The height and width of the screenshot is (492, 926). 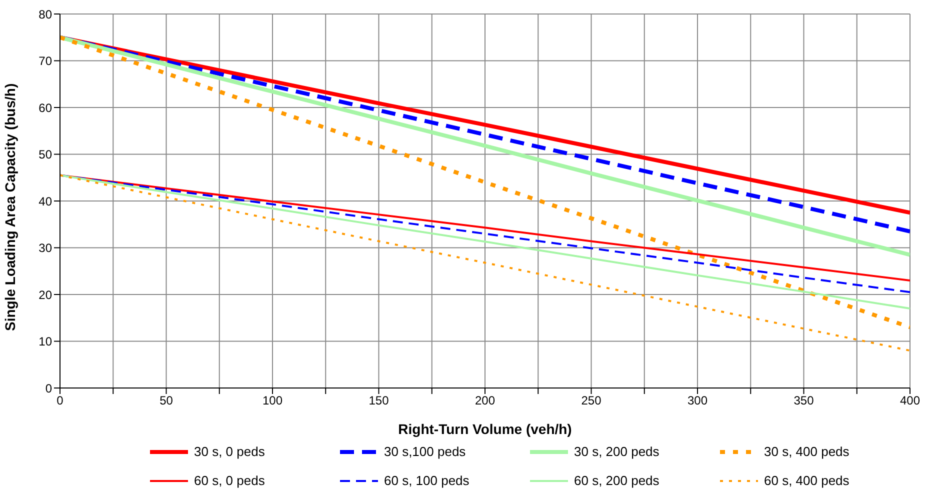 What do you see at coordinates (485, 401) in the screenshot?
I see `x-tick-label: 200` at bounding box center [485, 401].